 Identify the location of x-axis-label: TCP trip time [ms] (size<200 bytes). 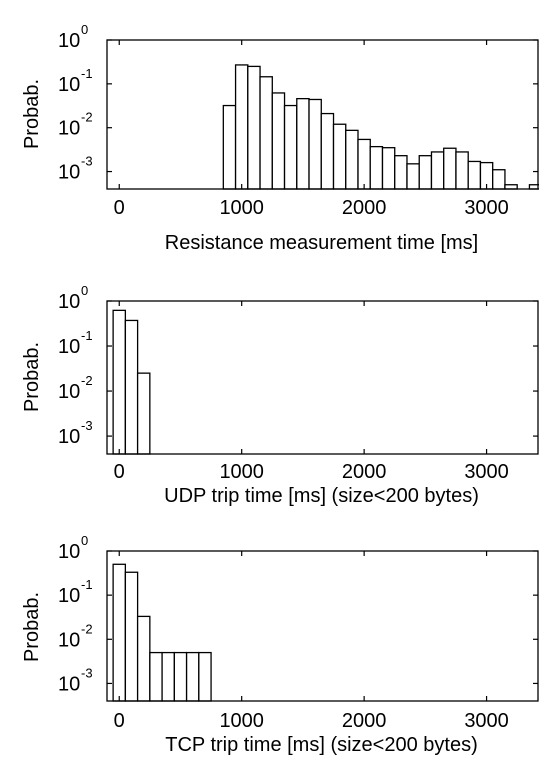
(321, 745).